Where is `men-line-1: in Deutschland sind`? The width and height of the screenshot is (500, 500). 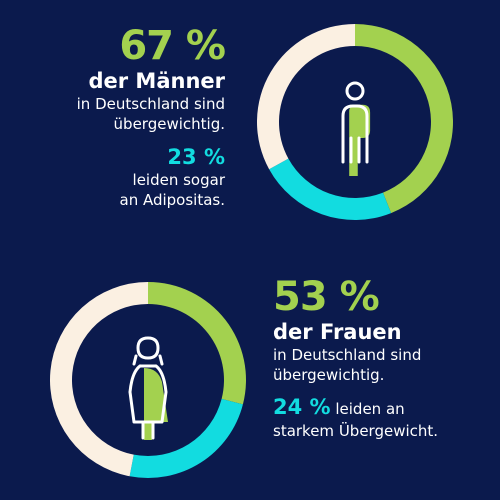
men-line-1: in Deutschland sind is located at coordinates (150, 104).